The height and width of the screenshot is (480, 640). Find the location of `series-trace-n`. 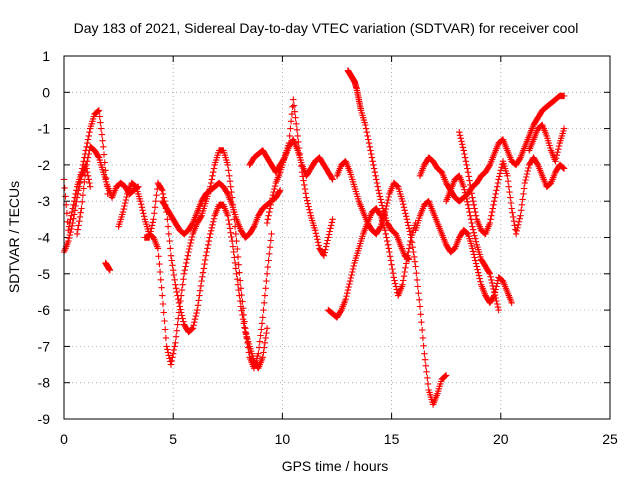

series-trace-n is located at coordinates (492, 148).